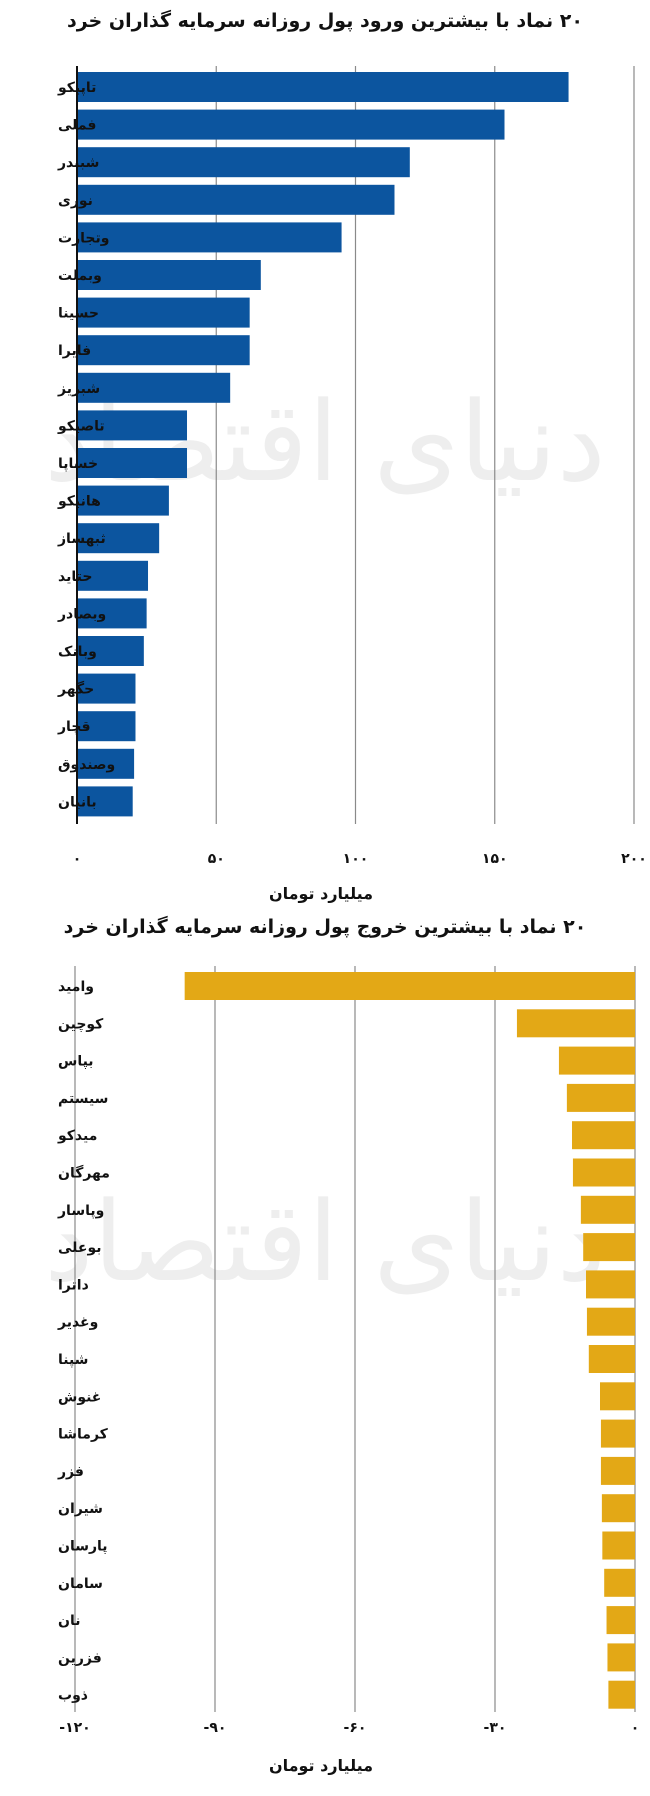  What do you see at coordinates (215, 1728) in the screenshot?
I see `x-tick-label: -۹۰` at bounding box center [215, 1728].